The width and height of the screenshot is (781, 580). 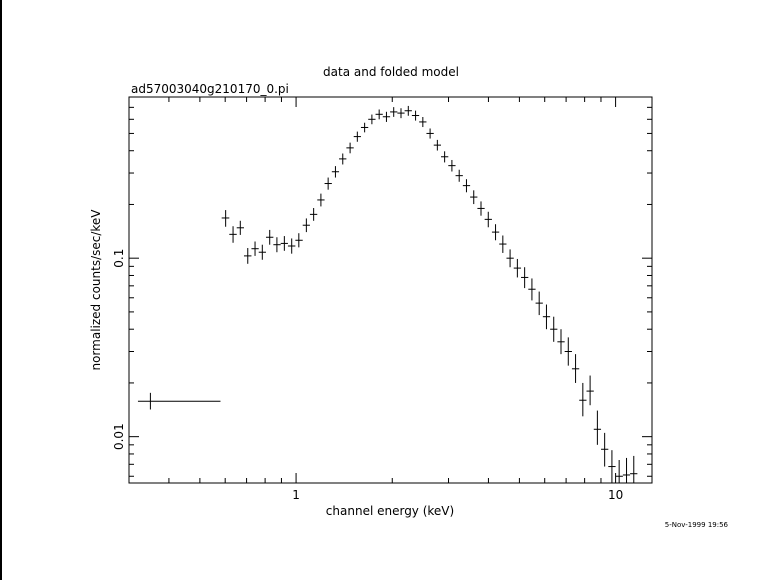 What do you see at coordinates (296, 495) in the screenshot?
I see `x-tick-label: 1` at bounding box center [296, 495].